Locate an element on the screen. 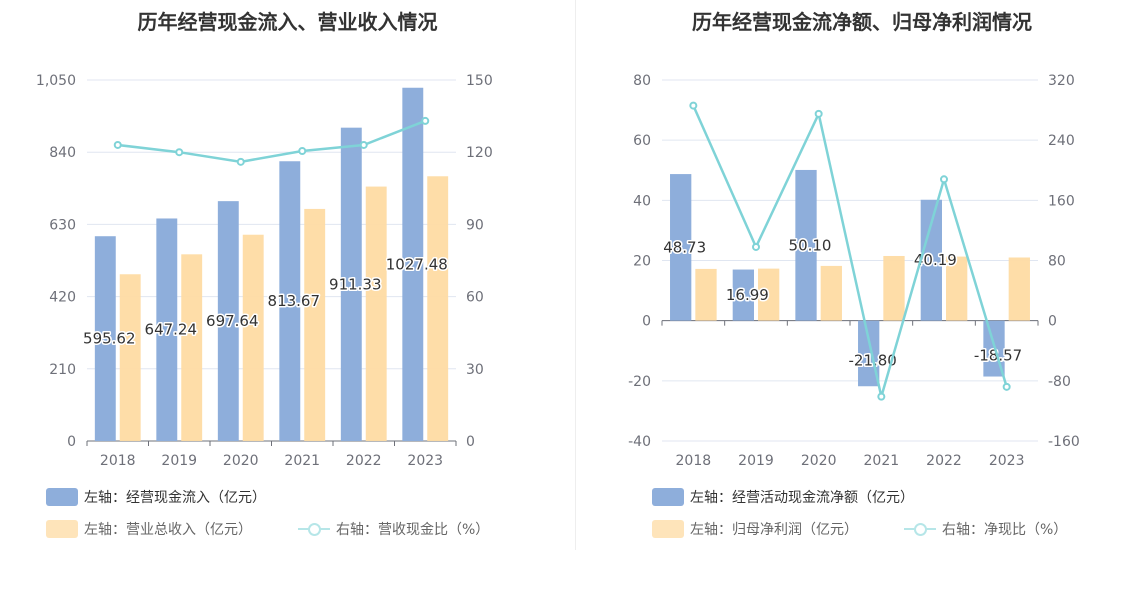  y-right-tick-label: 60 is located at coordinates (475, 298).